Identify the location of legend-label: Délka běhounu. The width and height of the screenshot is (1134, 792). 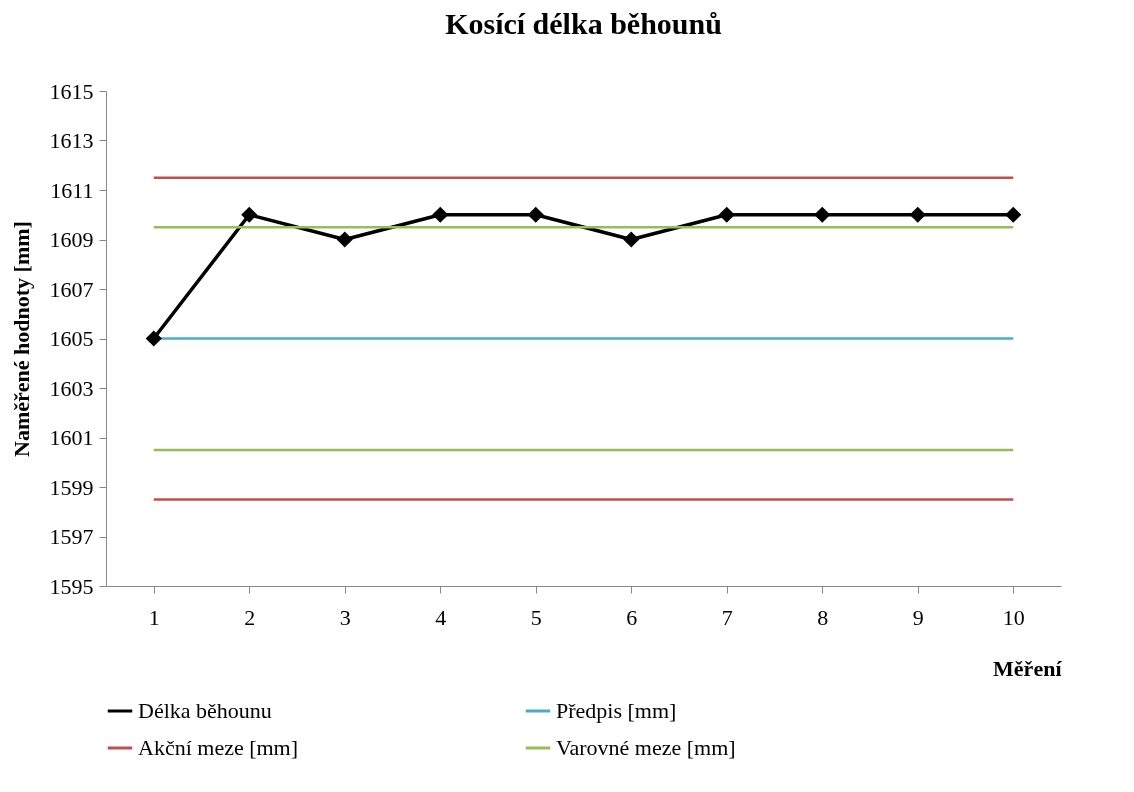
(205, 710).